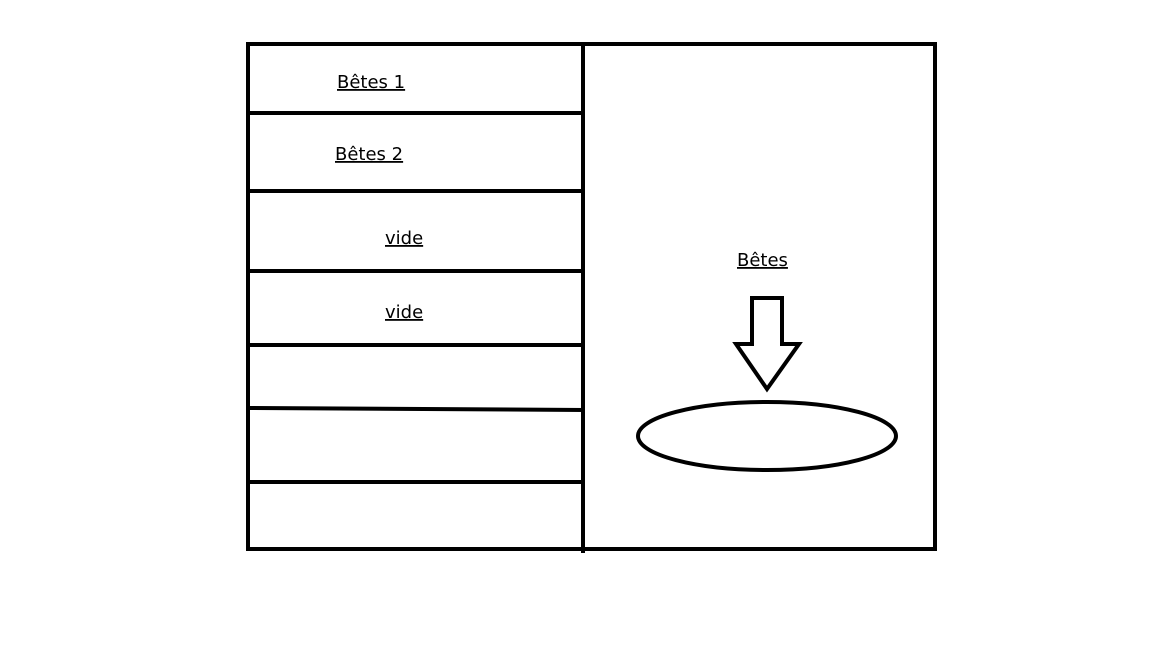 The width and height of the screenshot is (1152, 648). I want to click on slot-item-4: vide, so click(404, 312).